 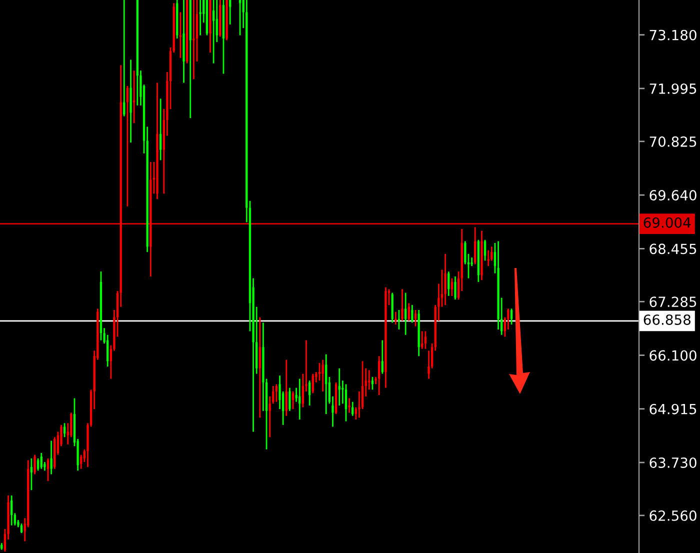 What do you see at coordinates (673, 515) in the screenshot?
I see `y-tick-label: 62.560` at bounding box center [673, 515].